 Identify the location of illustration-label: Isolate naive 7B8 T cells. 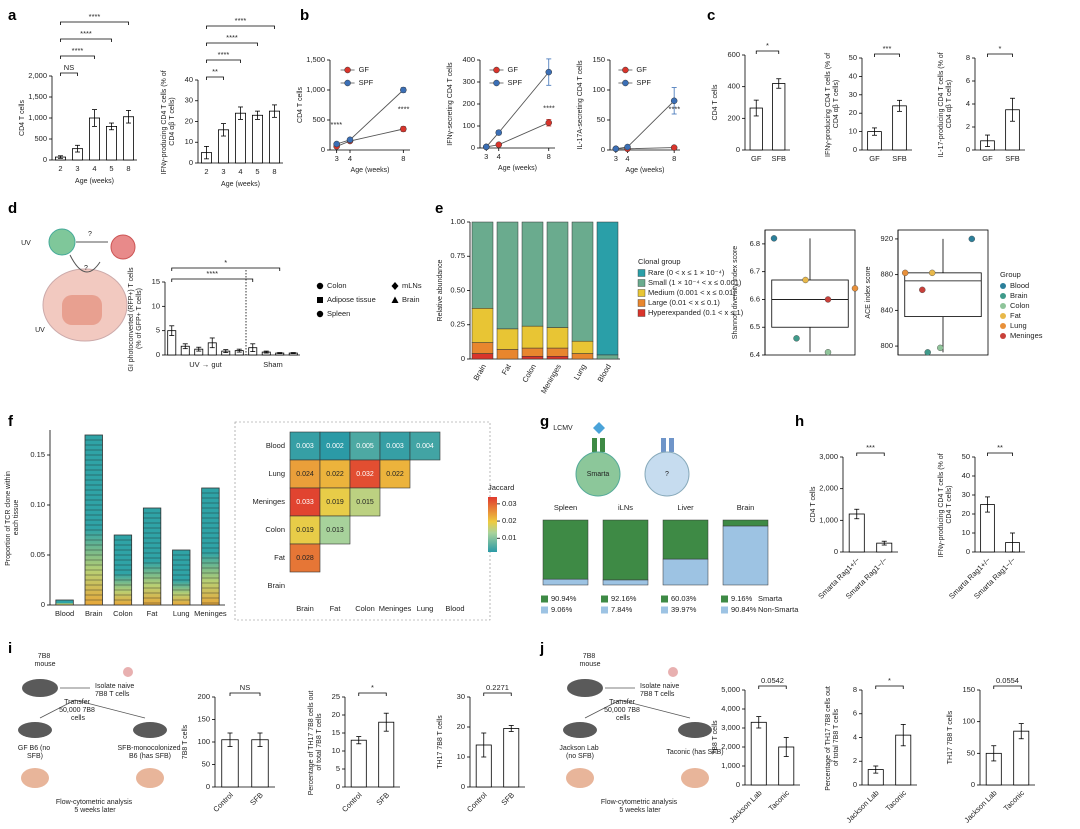
(660, 690).